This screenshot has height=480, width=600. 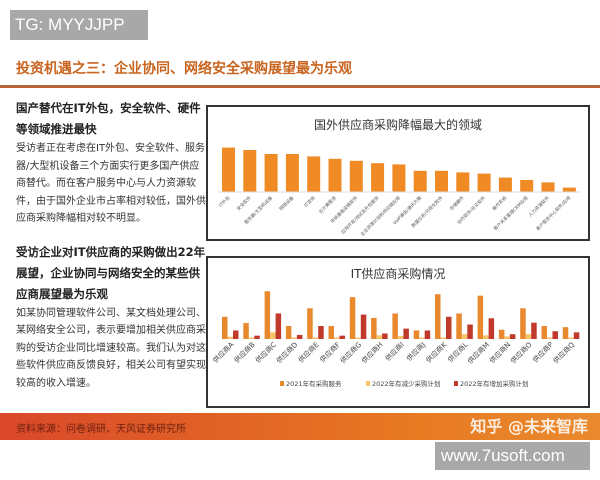 I want to click on category-label: 客户关系管理CRM应用, so click(x=511, y=213).